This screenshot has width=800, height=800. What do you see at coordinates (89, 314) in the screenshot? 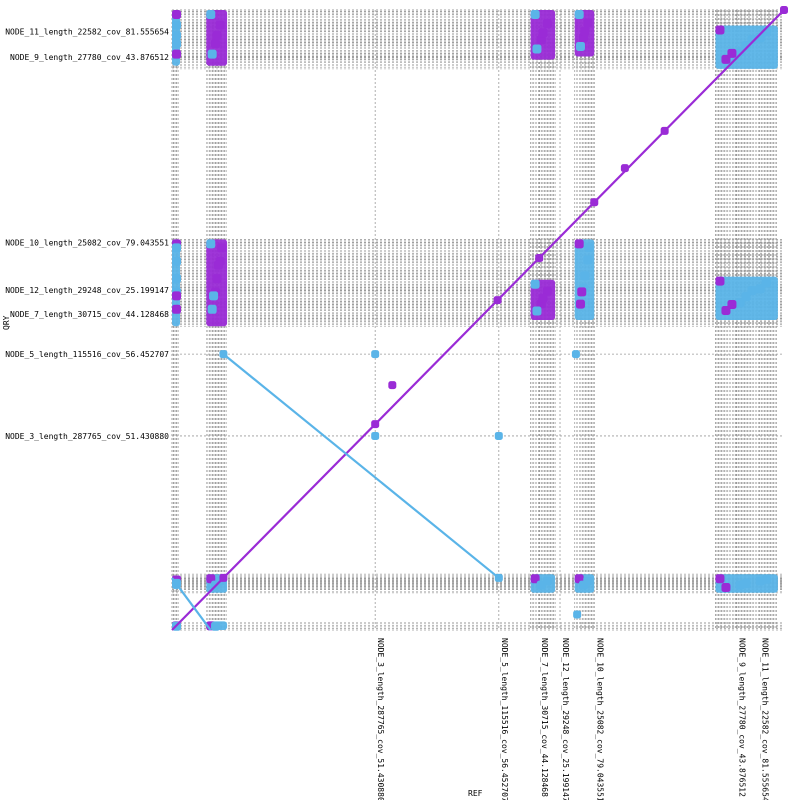
I see `y-tick-label: NODE_7_length_30715_cov_44.128468` at bounding box center [89, 314].